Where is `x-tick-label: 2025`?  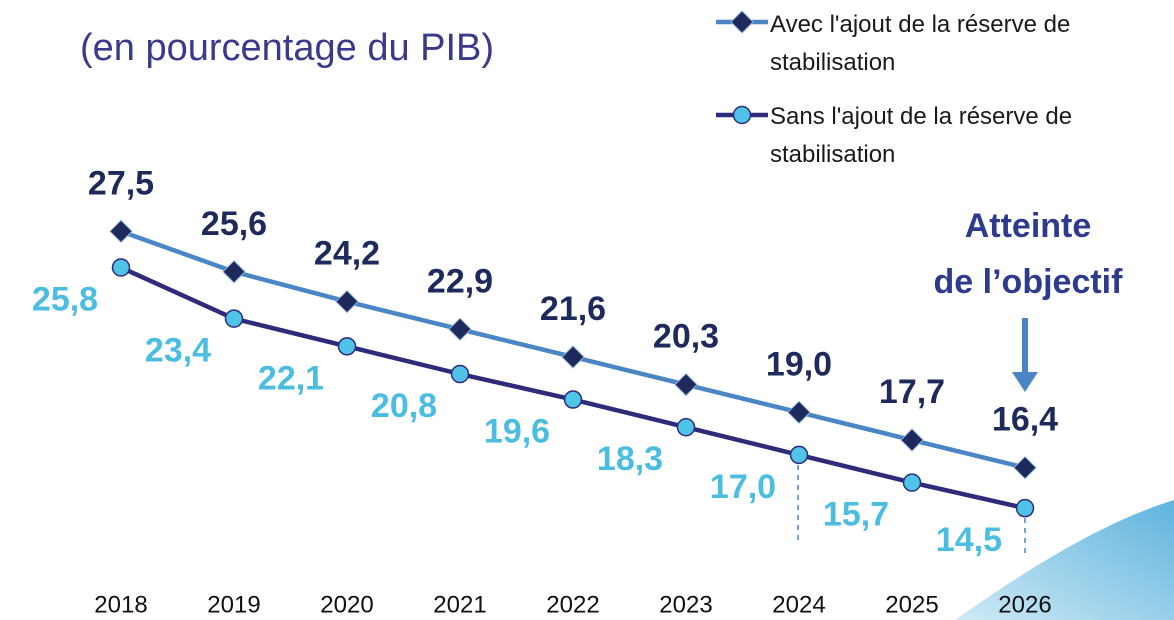
x-tick-label: 2025 is located at coordinates (911, 604).